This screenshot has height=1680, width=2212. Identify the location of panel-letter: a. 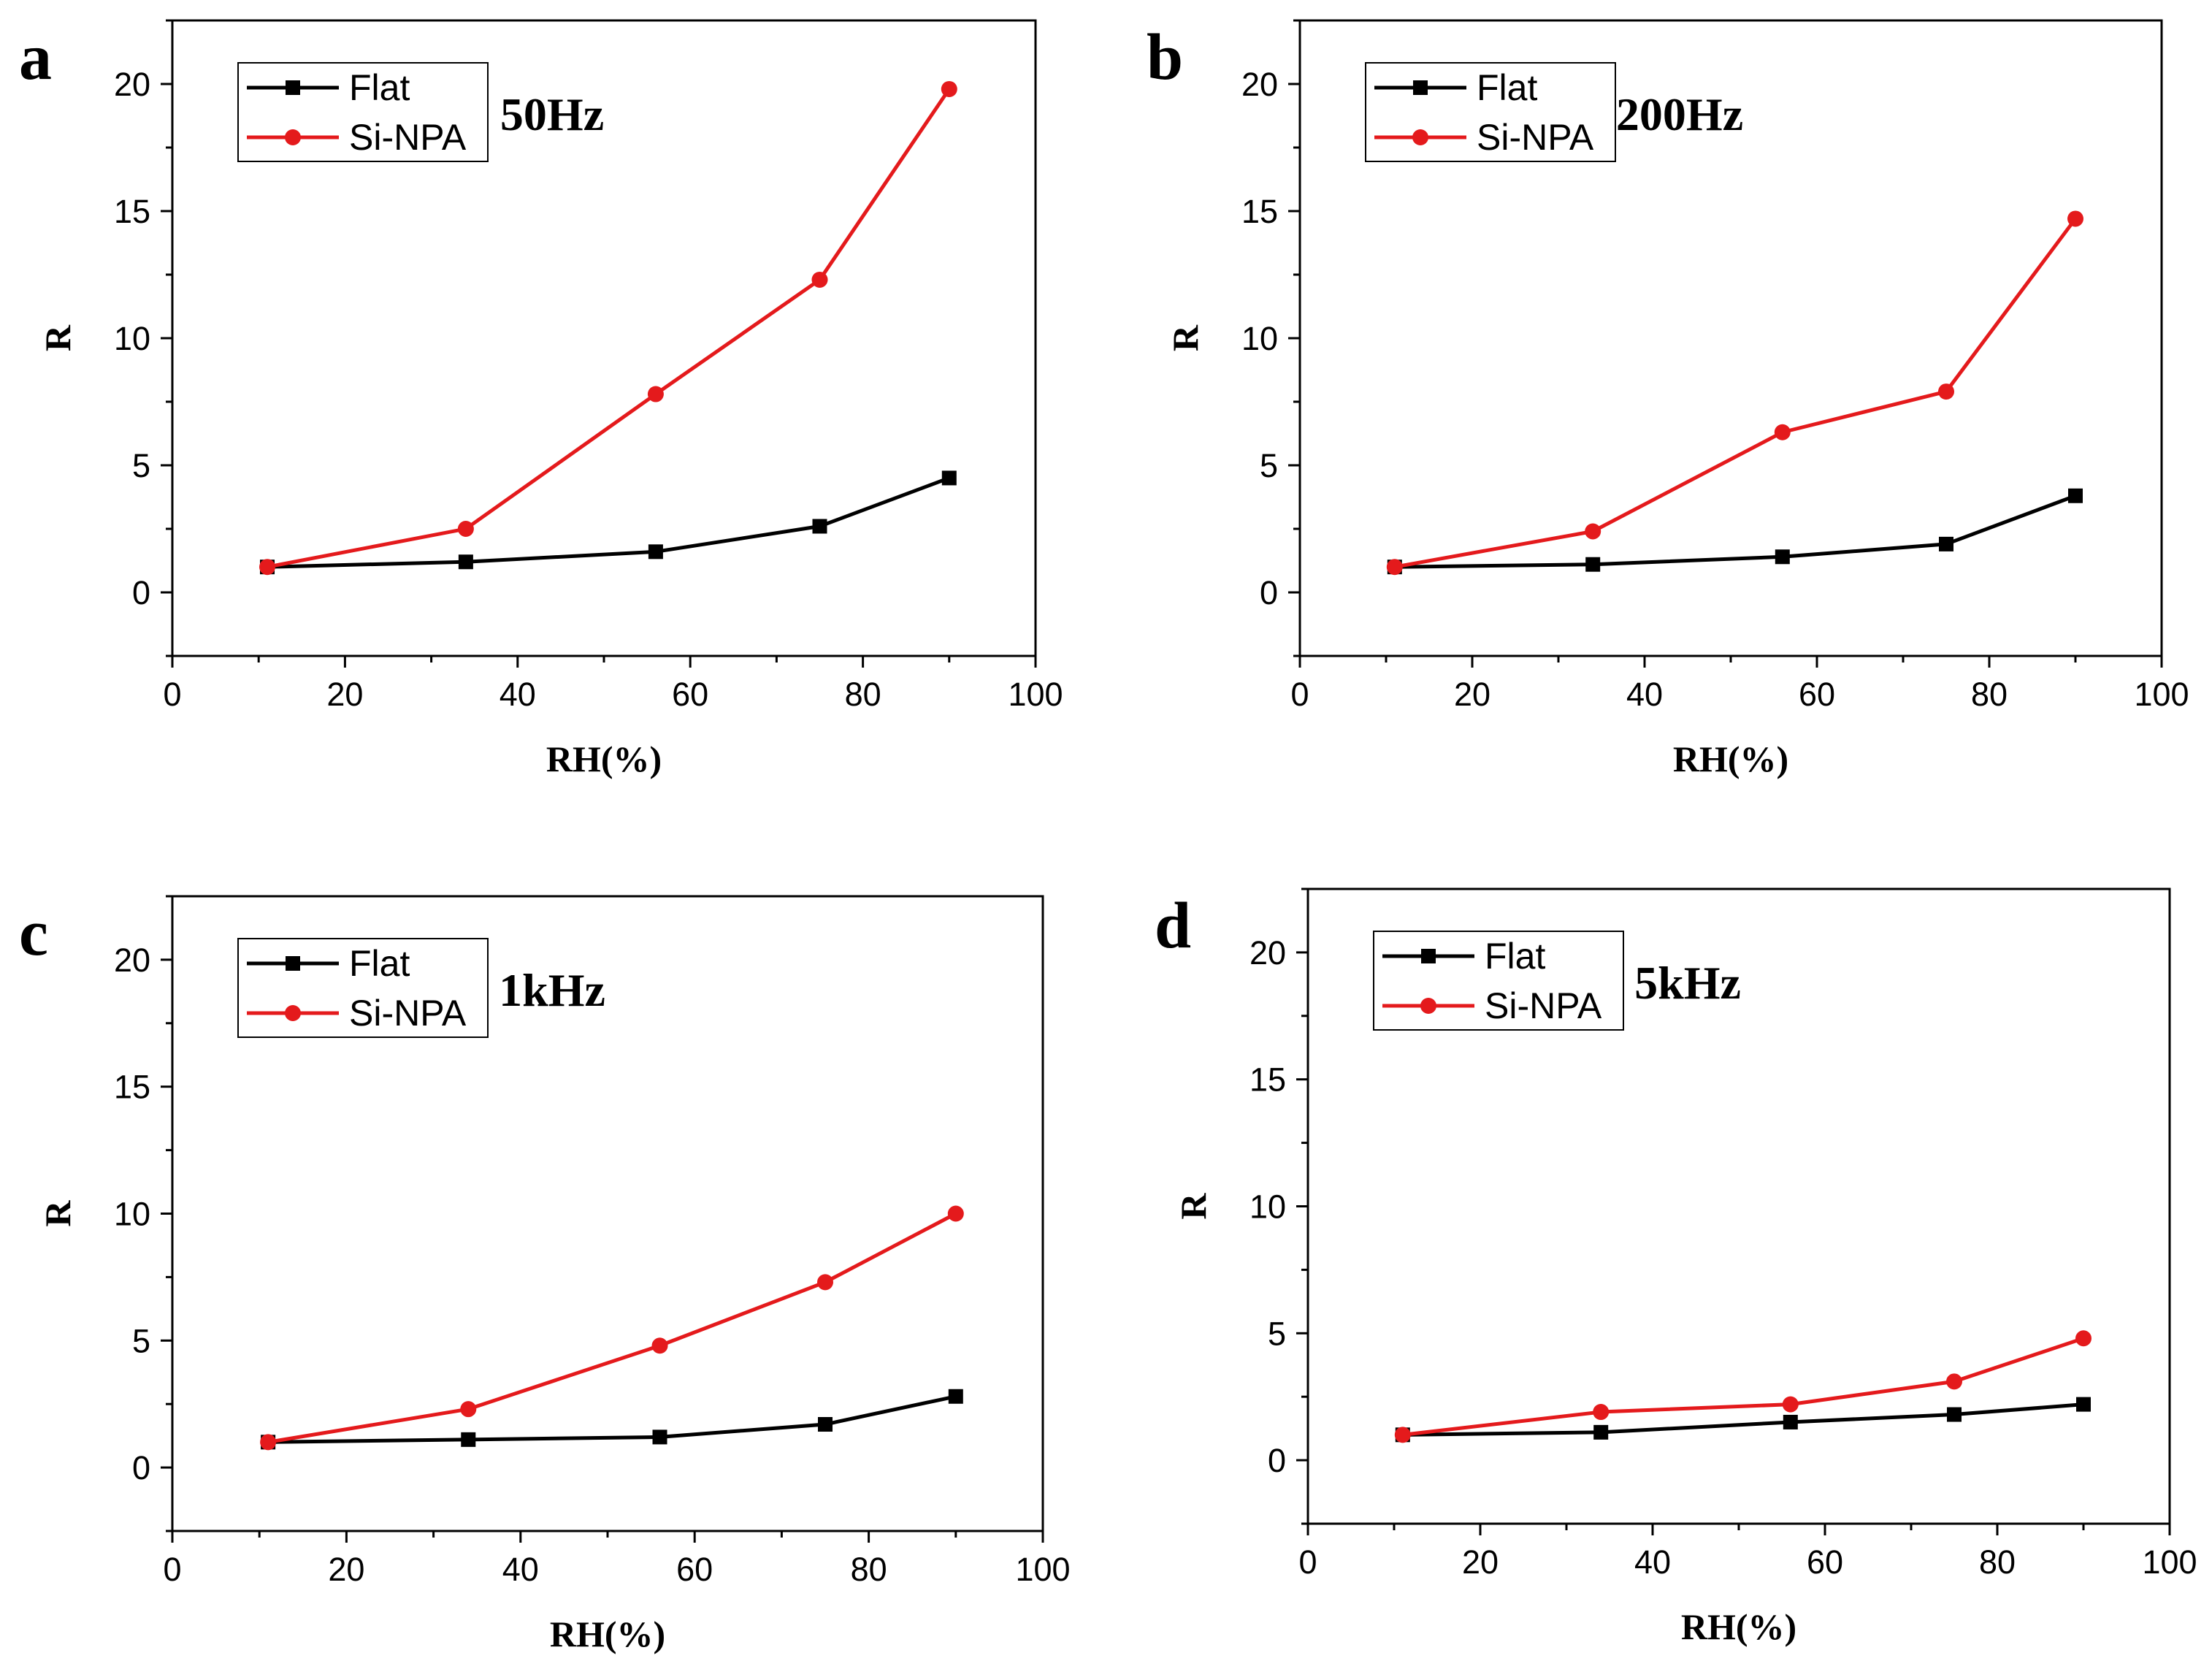
(35, 57).